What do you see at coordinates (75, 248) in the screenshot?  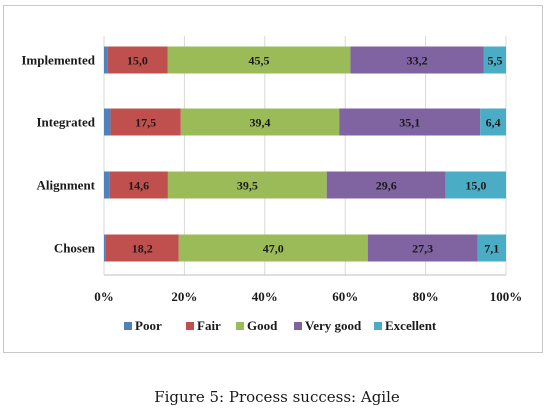 I see `category-label: Chosen` at bounding box center [75, 248].